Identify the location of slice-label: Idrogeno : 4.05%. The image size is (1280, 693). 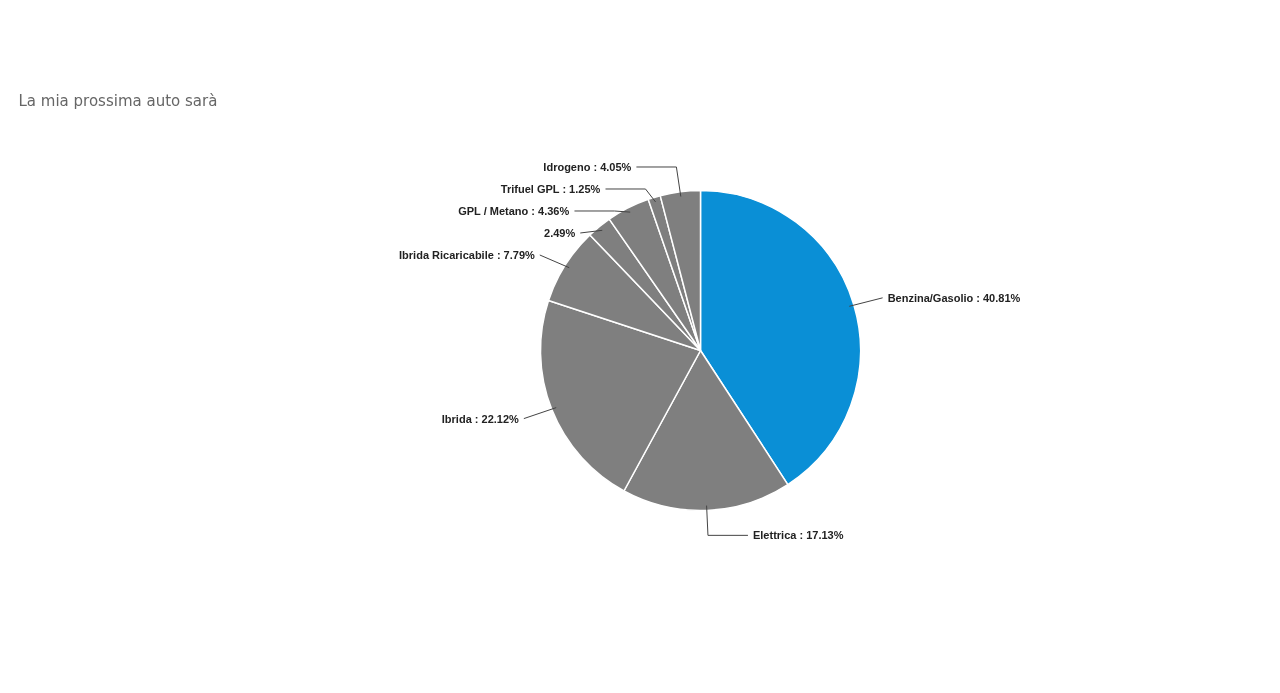
(587, 167).